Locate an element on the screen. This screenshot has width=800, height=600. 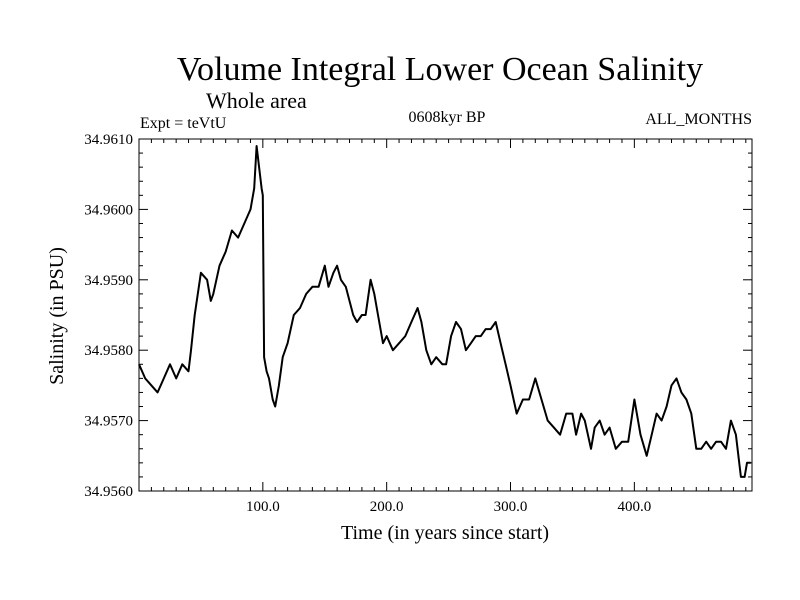
chart-title: Volume Integral Lower Ocean Salinity is located at coordinates (440, 69).